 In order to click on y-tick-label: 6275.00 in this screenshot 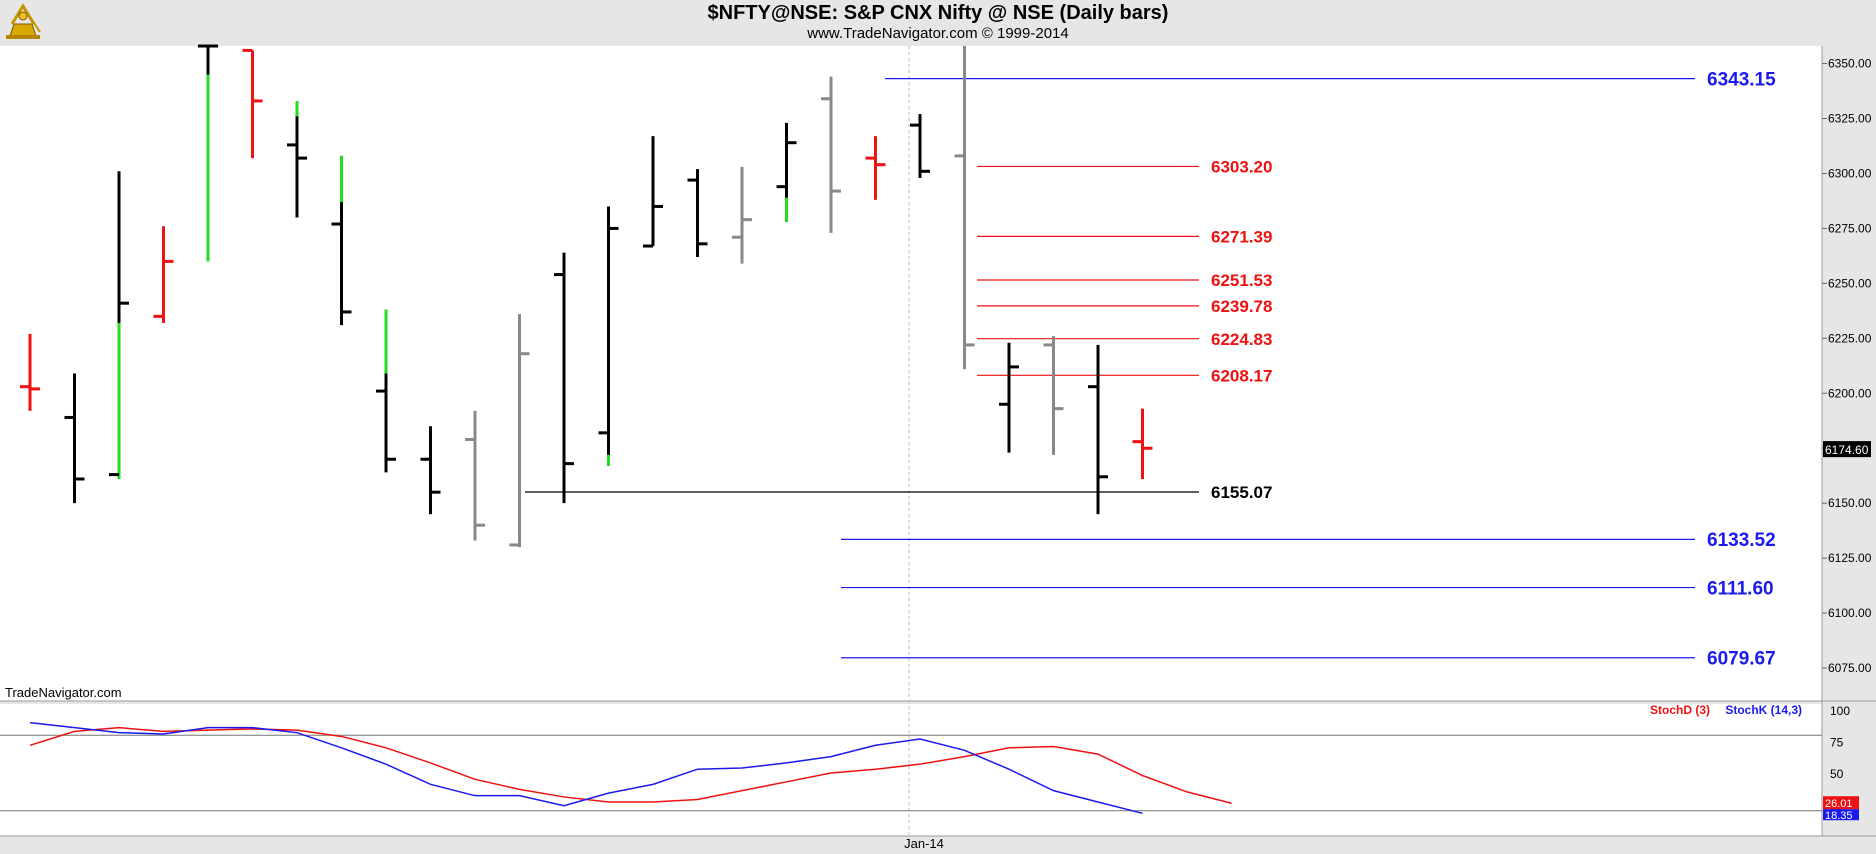, I will do `click(1850, 228)`.